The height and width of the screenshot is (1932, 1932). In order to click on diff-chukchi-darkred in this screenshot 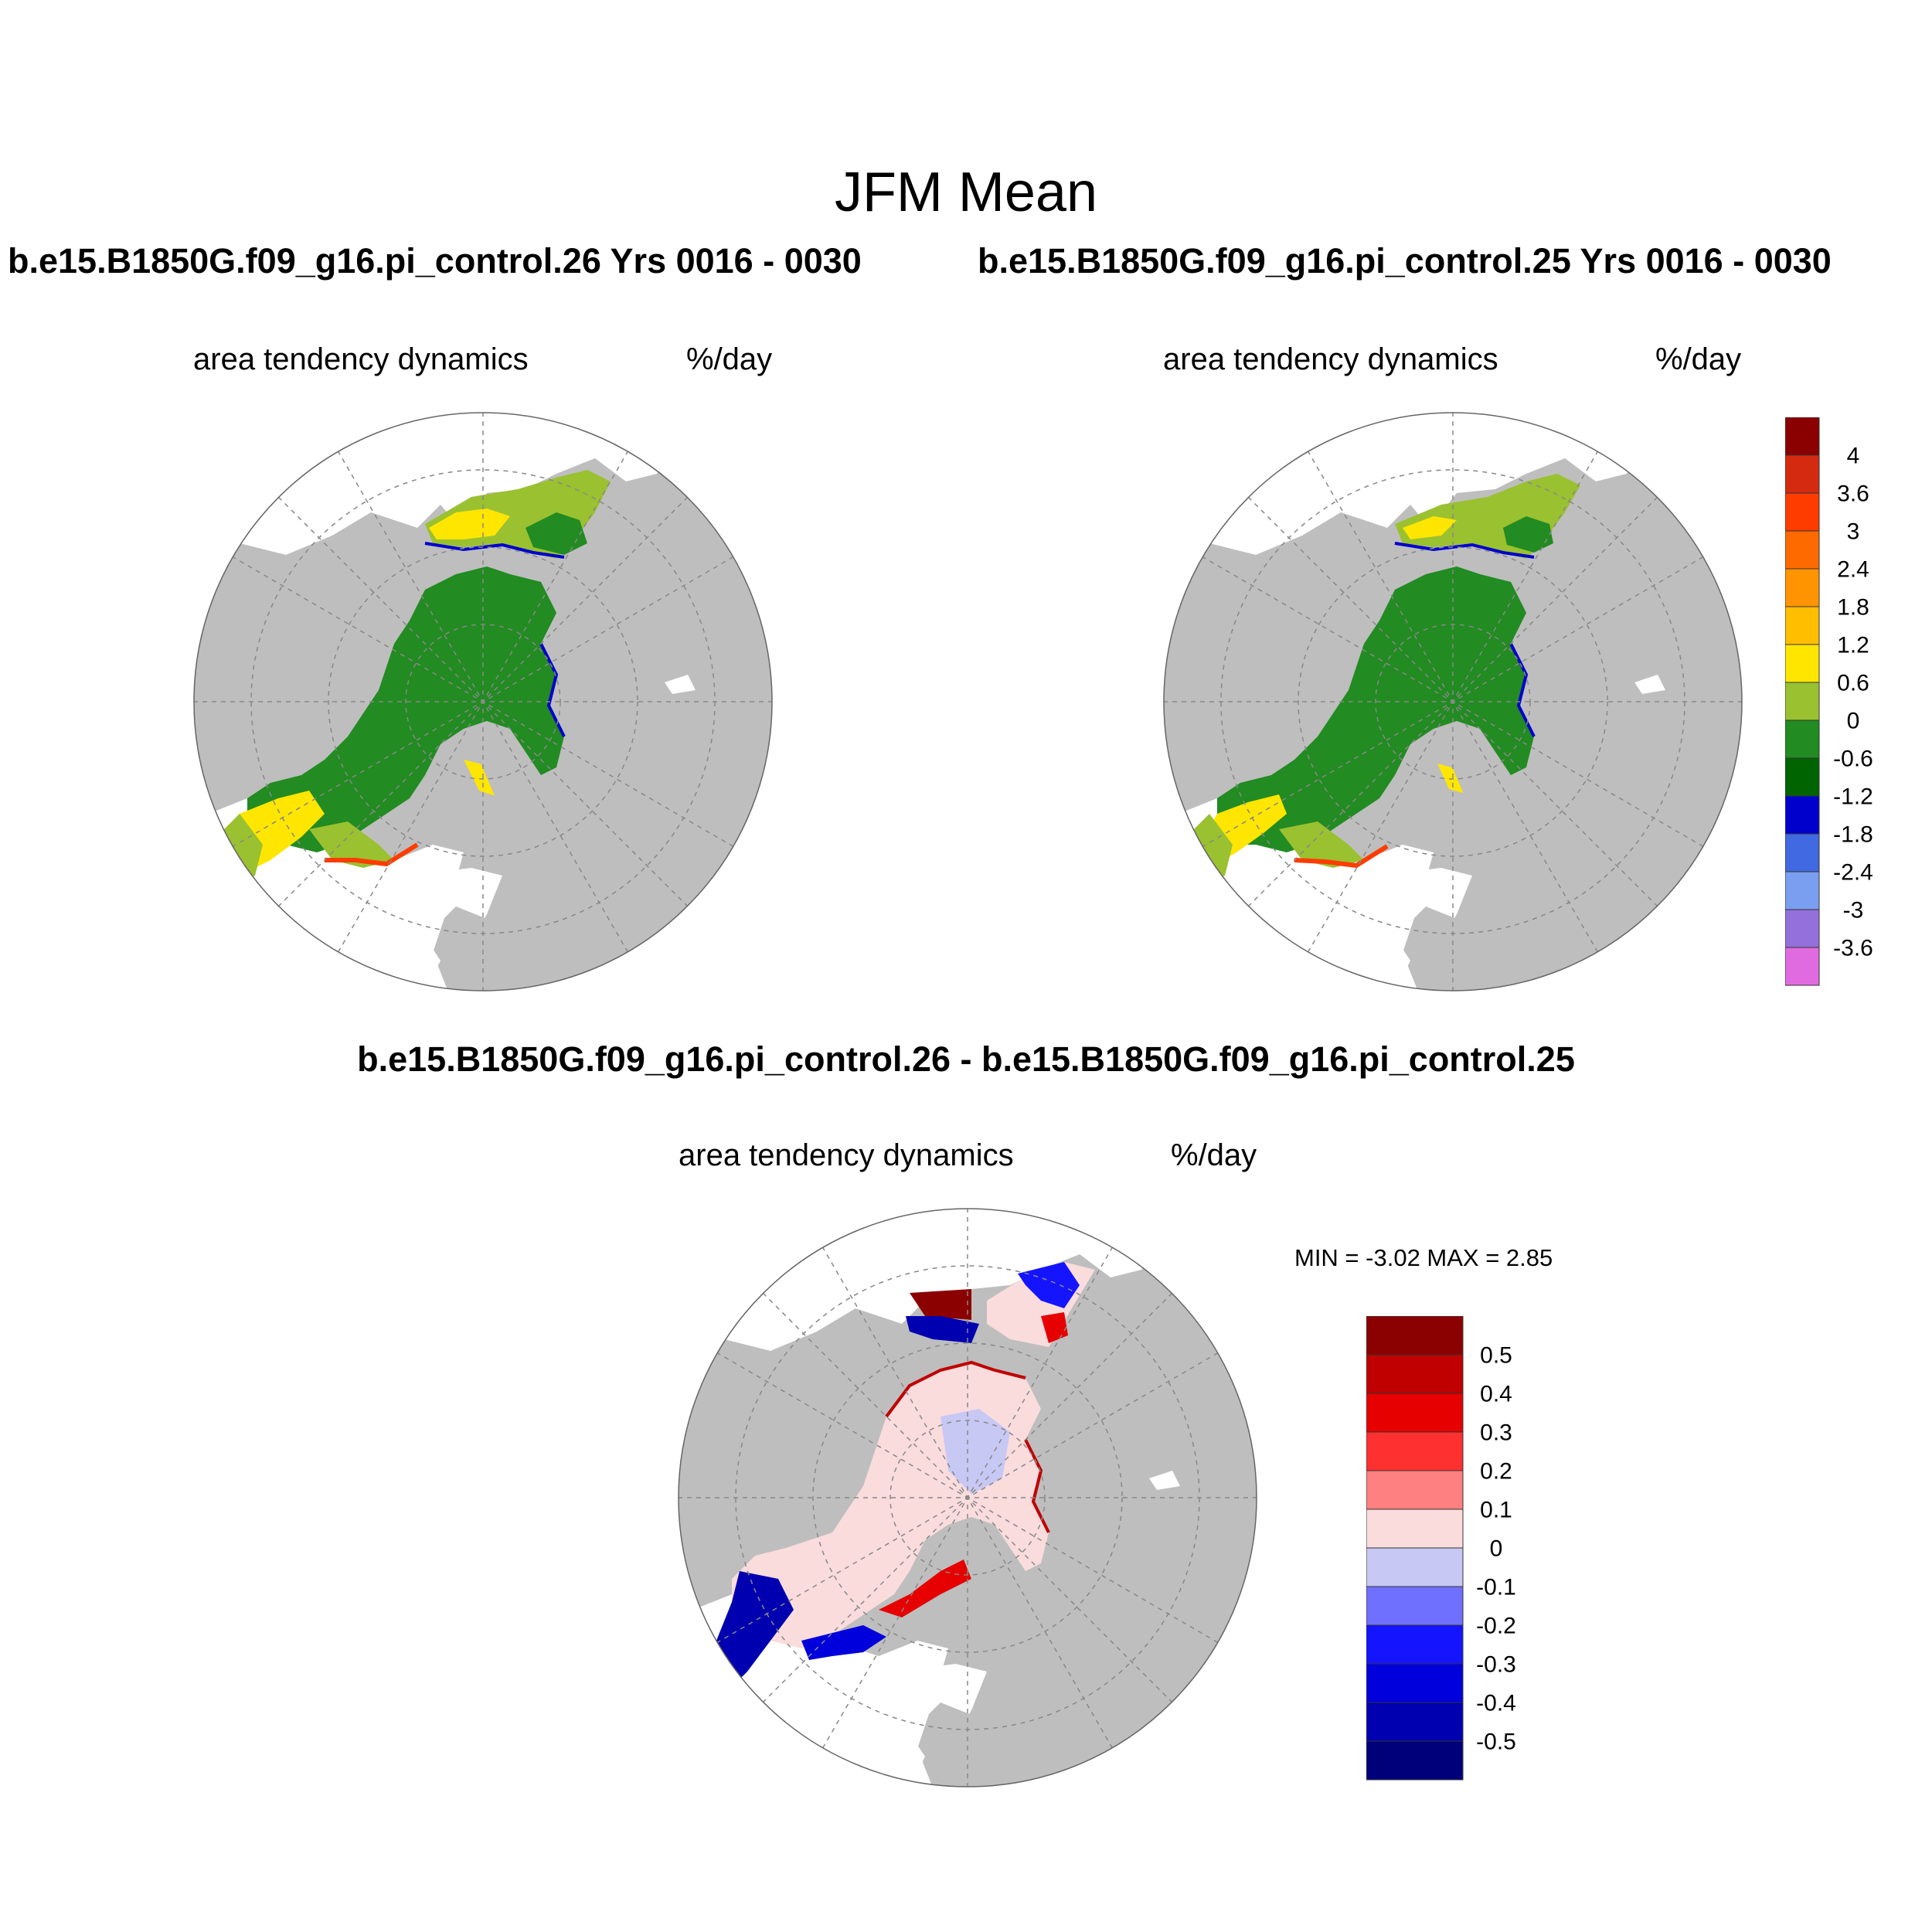, I will do `click(941, 1305)`.